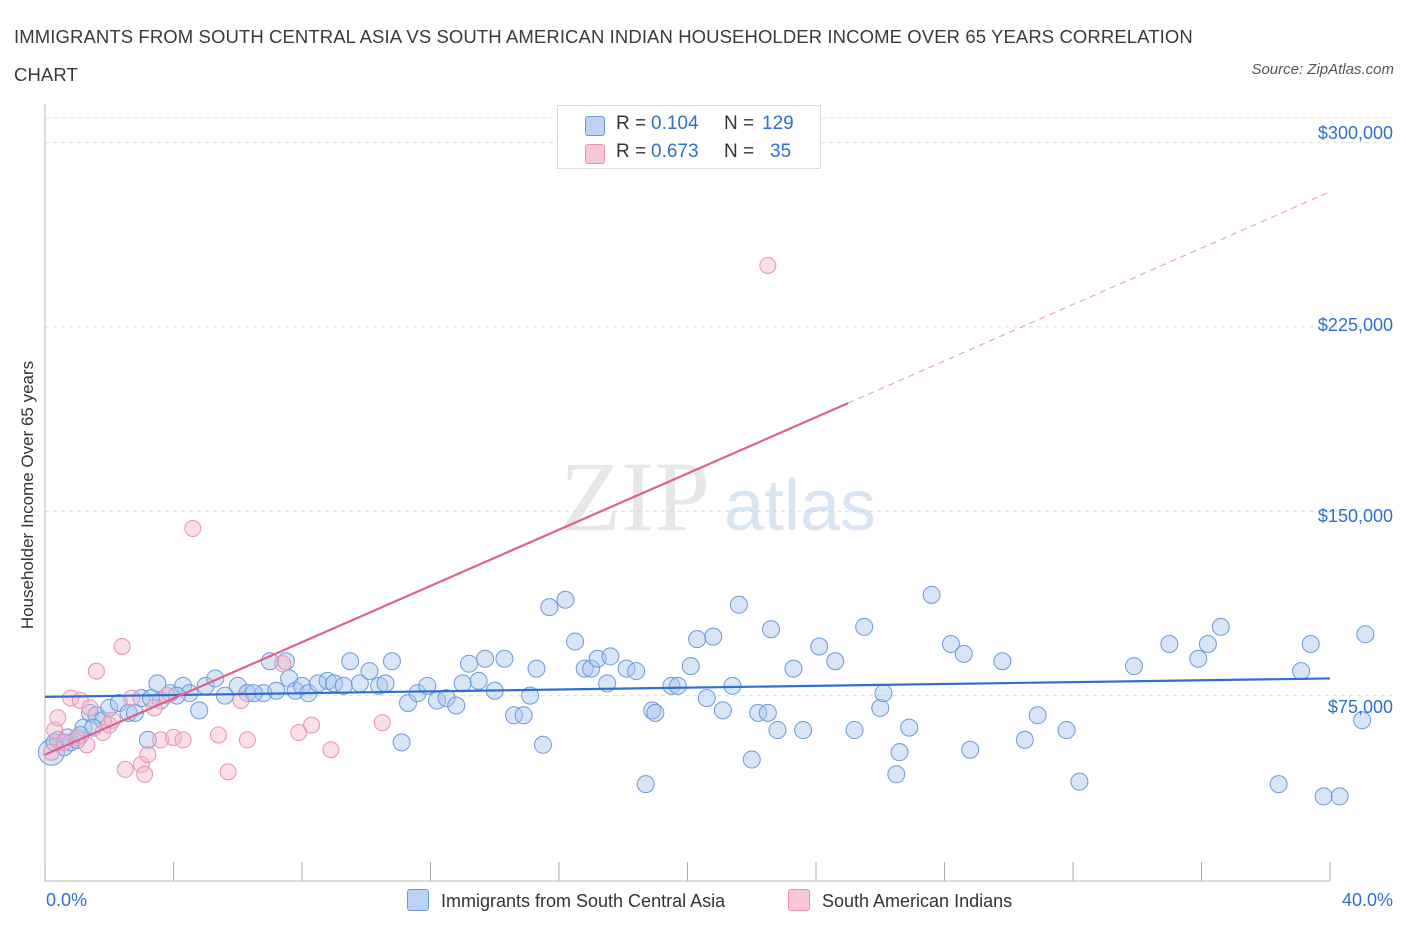 Image resolution: width=1406 pixels, height=930 pixels. I want to click on x-tick-label: 0.0%, so click(67, 900).